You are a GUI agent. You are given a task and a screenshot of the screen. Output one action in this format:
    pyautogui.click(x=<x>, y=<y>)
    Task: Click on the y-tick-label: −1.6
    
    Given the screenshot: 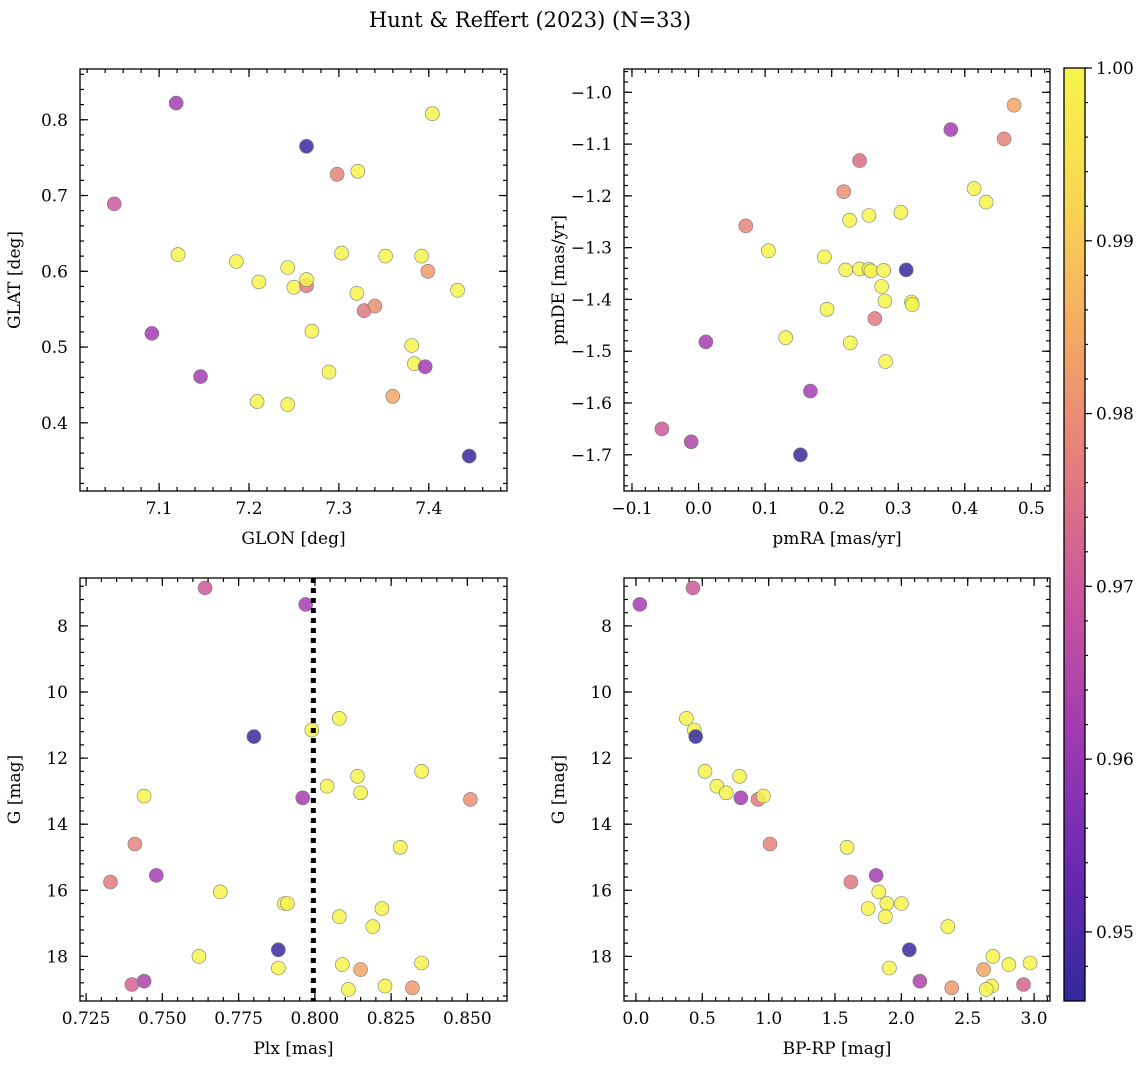 What is the action you would take?
    pyautogui.click(x=591, y=404)
    